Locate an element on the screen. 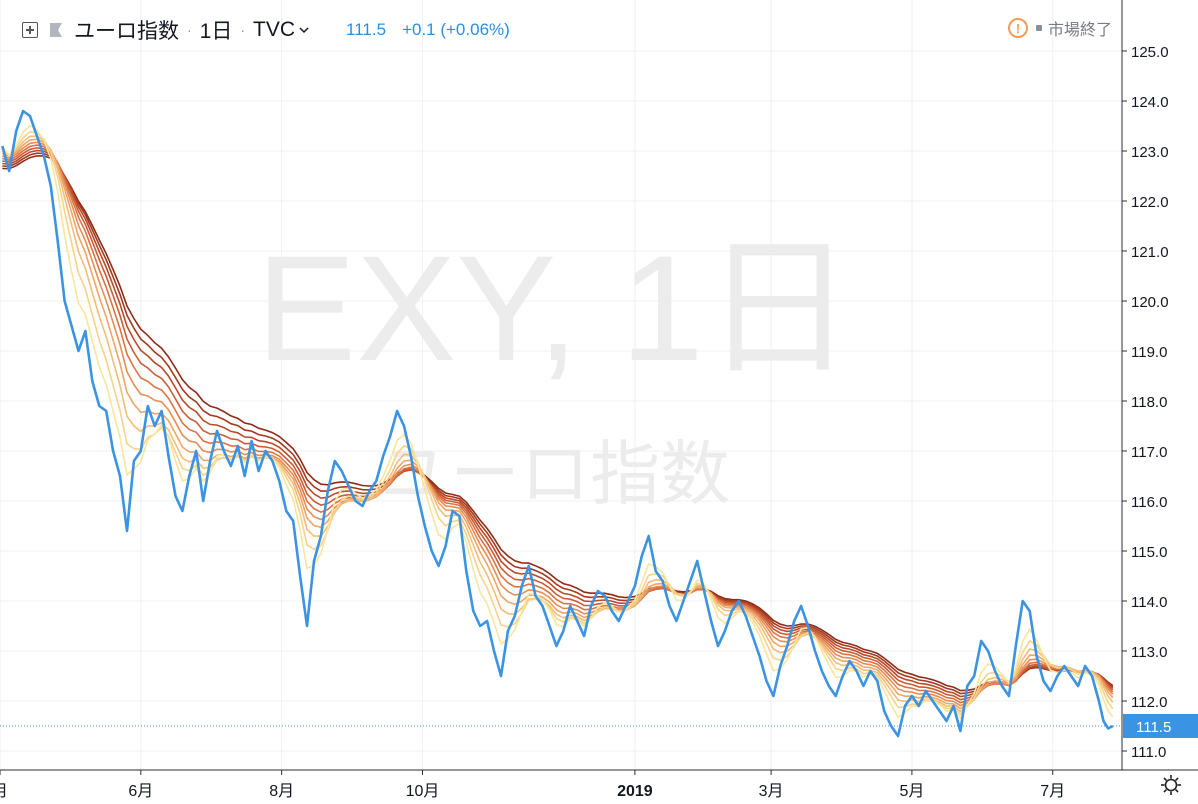 The width and height of the screenshot is (1198, 804). y-tick-label: 117.0 is located at coordinates (1149, 452).